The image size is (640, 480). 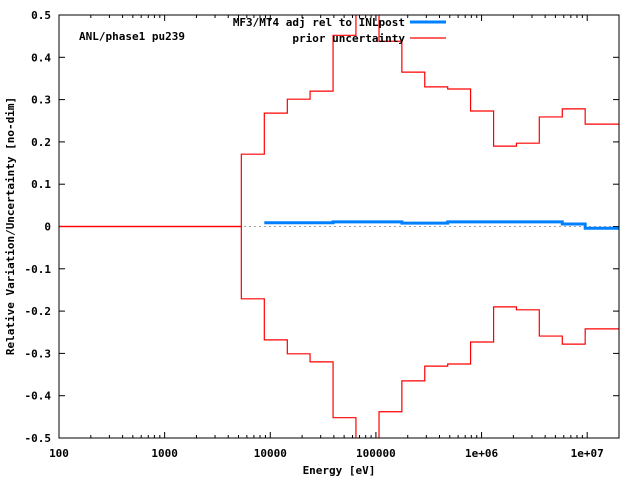 What do you see at coordinates (41, 57) in the screenshot?
I see `y-tick-label: 0.4` at bounding box center [41, 57].